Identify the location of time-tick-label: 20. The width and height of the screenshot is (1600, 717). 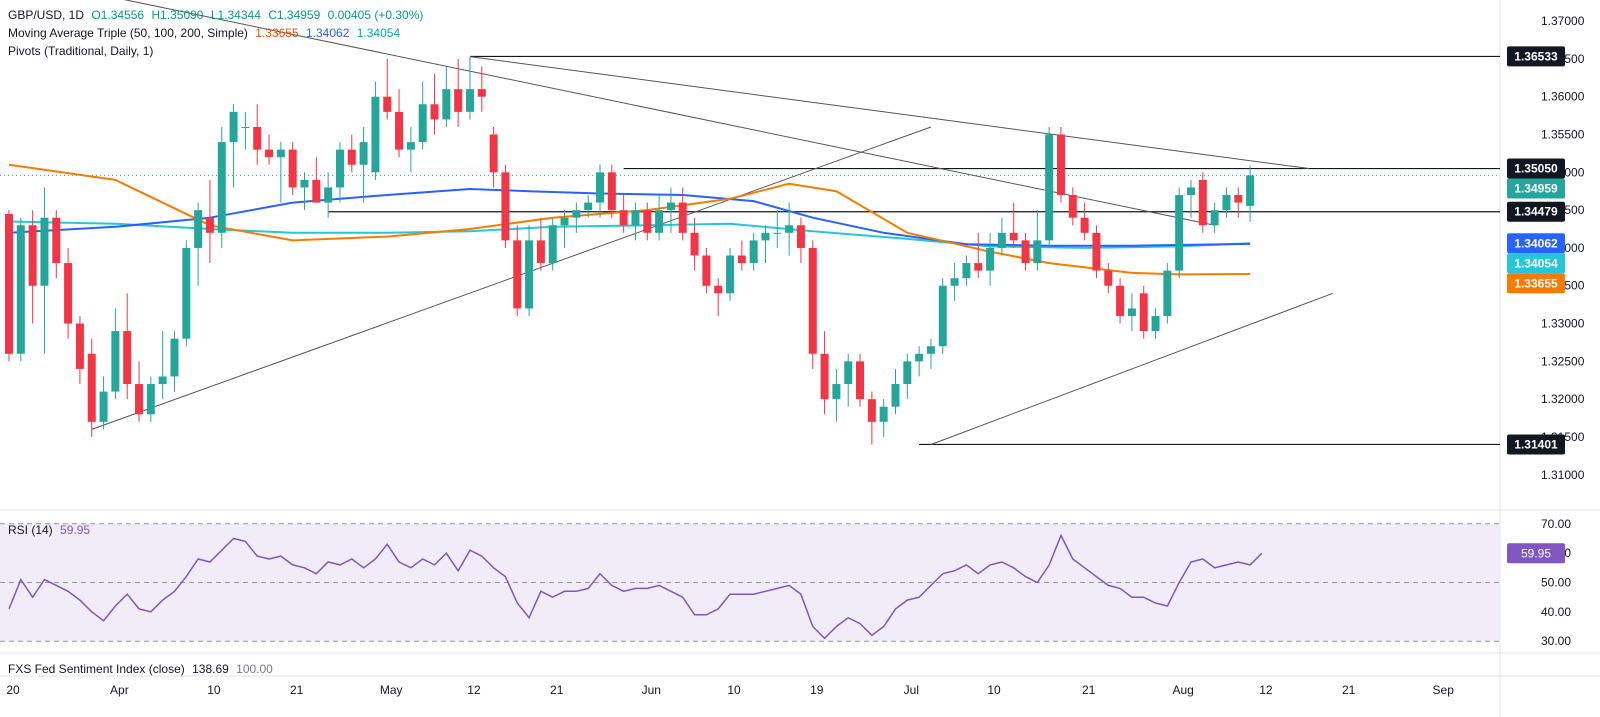
(13, 690).